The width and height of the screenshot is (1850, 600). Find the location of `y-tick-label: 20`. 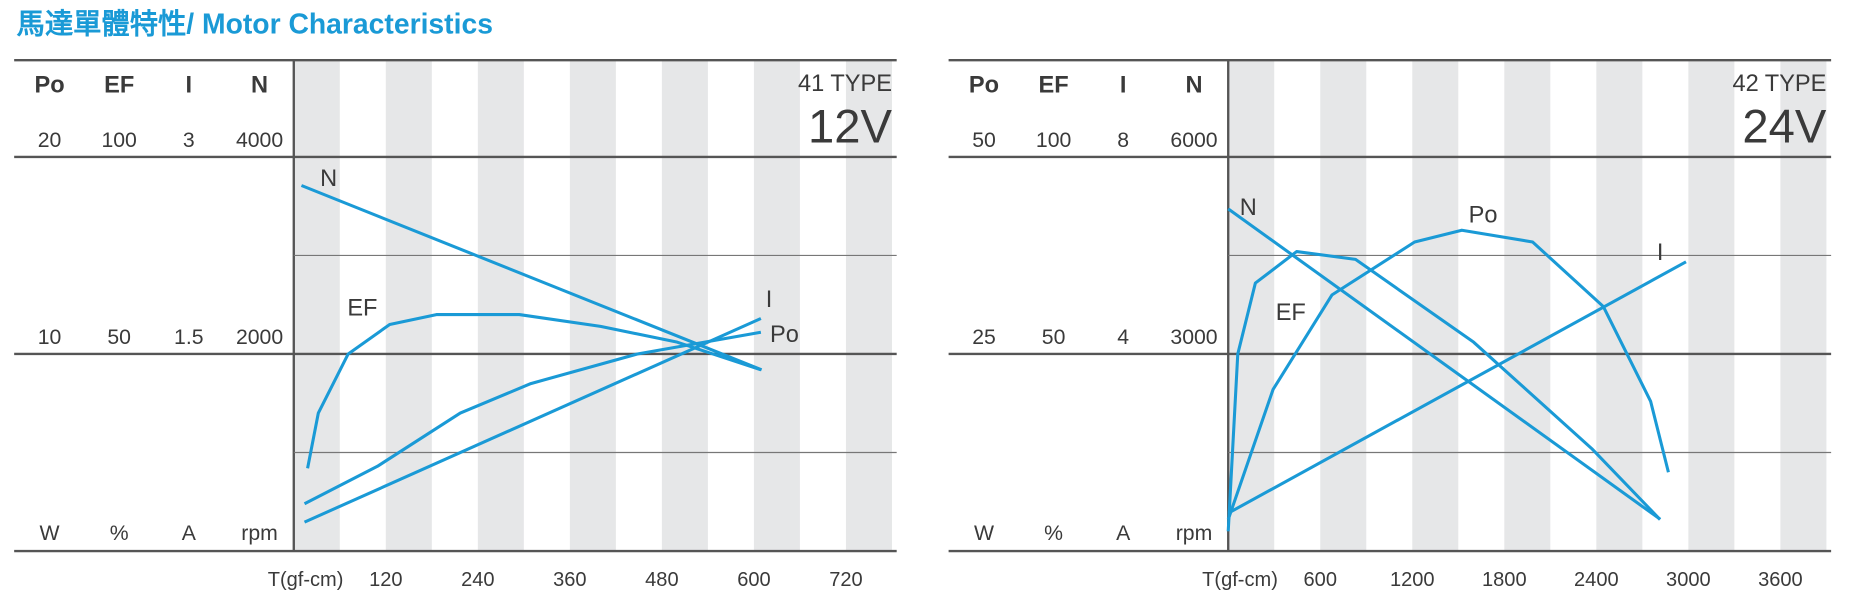

y-tick-label: 20 is located at coordinates (50, 140).